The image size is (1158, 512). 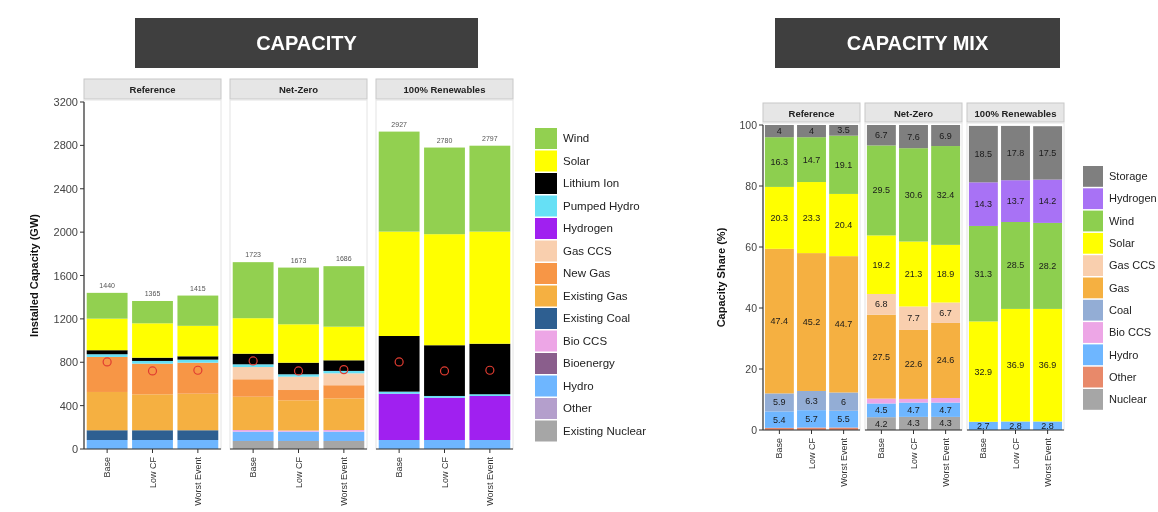 I want to click on data-label: 45.2, so click(x=811, y=322).